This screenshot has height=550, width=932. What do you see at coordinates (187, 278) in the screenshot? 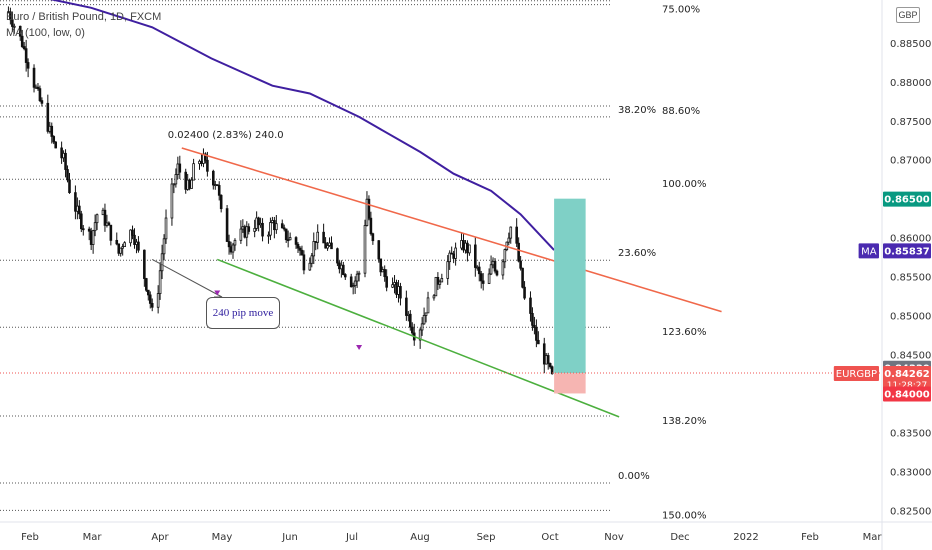
I see `callout-pointer` at bounding box center [187, 278].